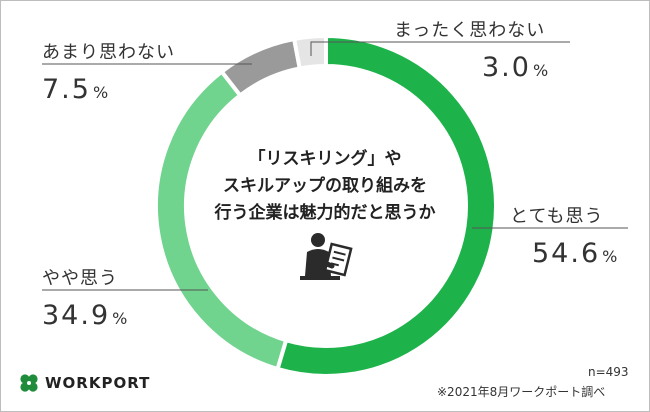 The image size is (650, 412). I want to click on question-line-3: 行う企業は魅力的だと思うか, so click(325, 213).